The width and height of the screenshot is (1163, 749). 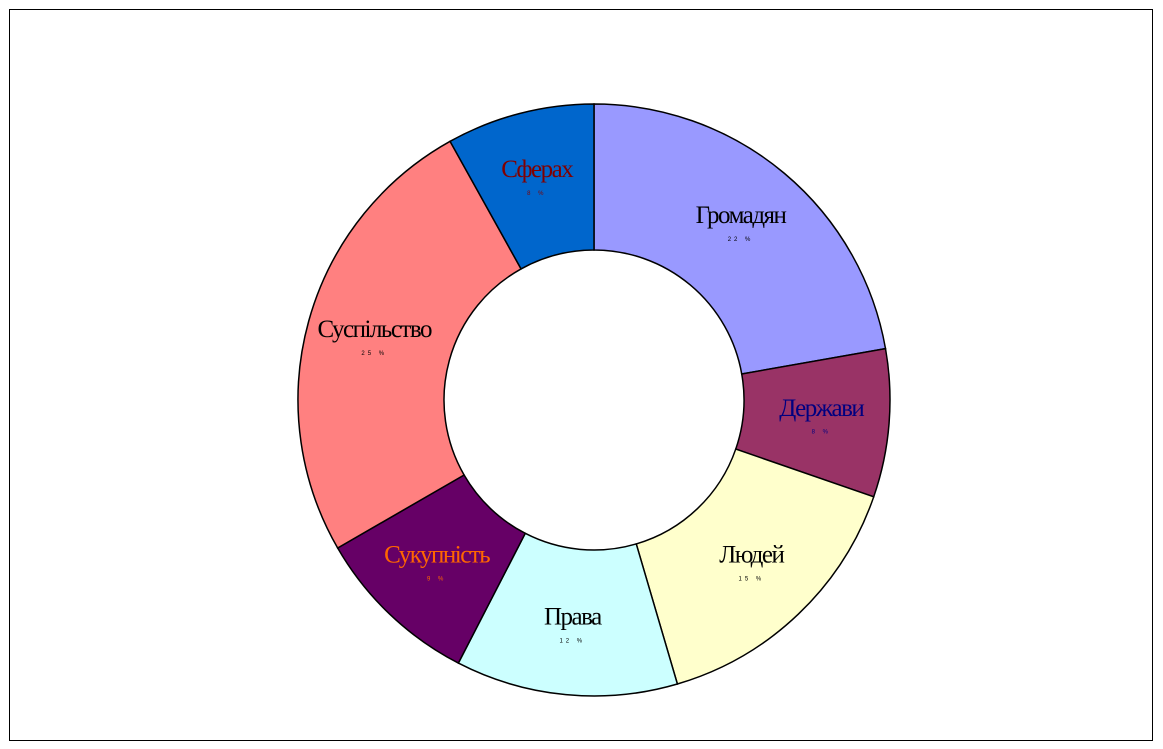 I want to click on value-label: 22 %, so click(x=741, y=240).